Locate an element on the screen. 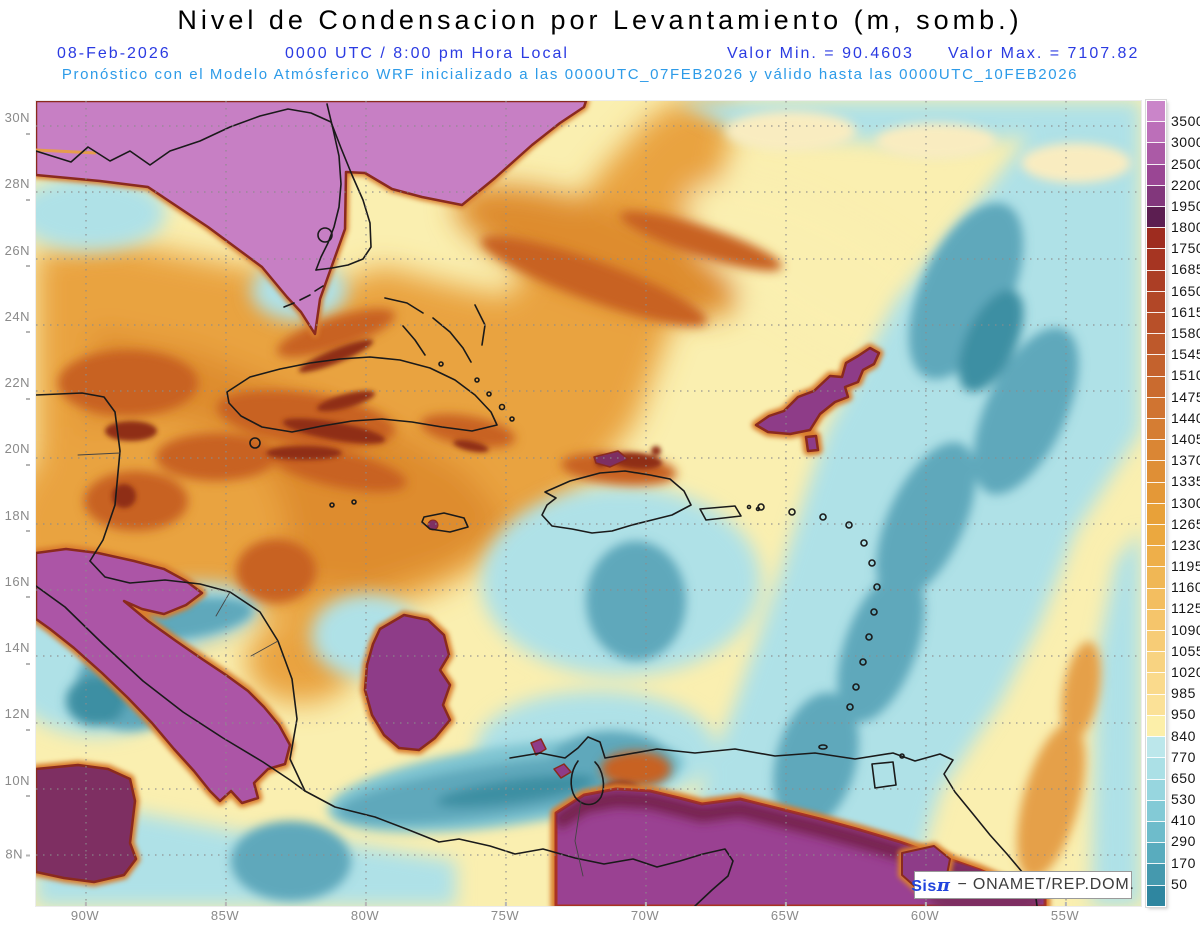 This screenshot has height=927, width=1200. colorbar-label: 3000 is located at coordinates (1185, 142).